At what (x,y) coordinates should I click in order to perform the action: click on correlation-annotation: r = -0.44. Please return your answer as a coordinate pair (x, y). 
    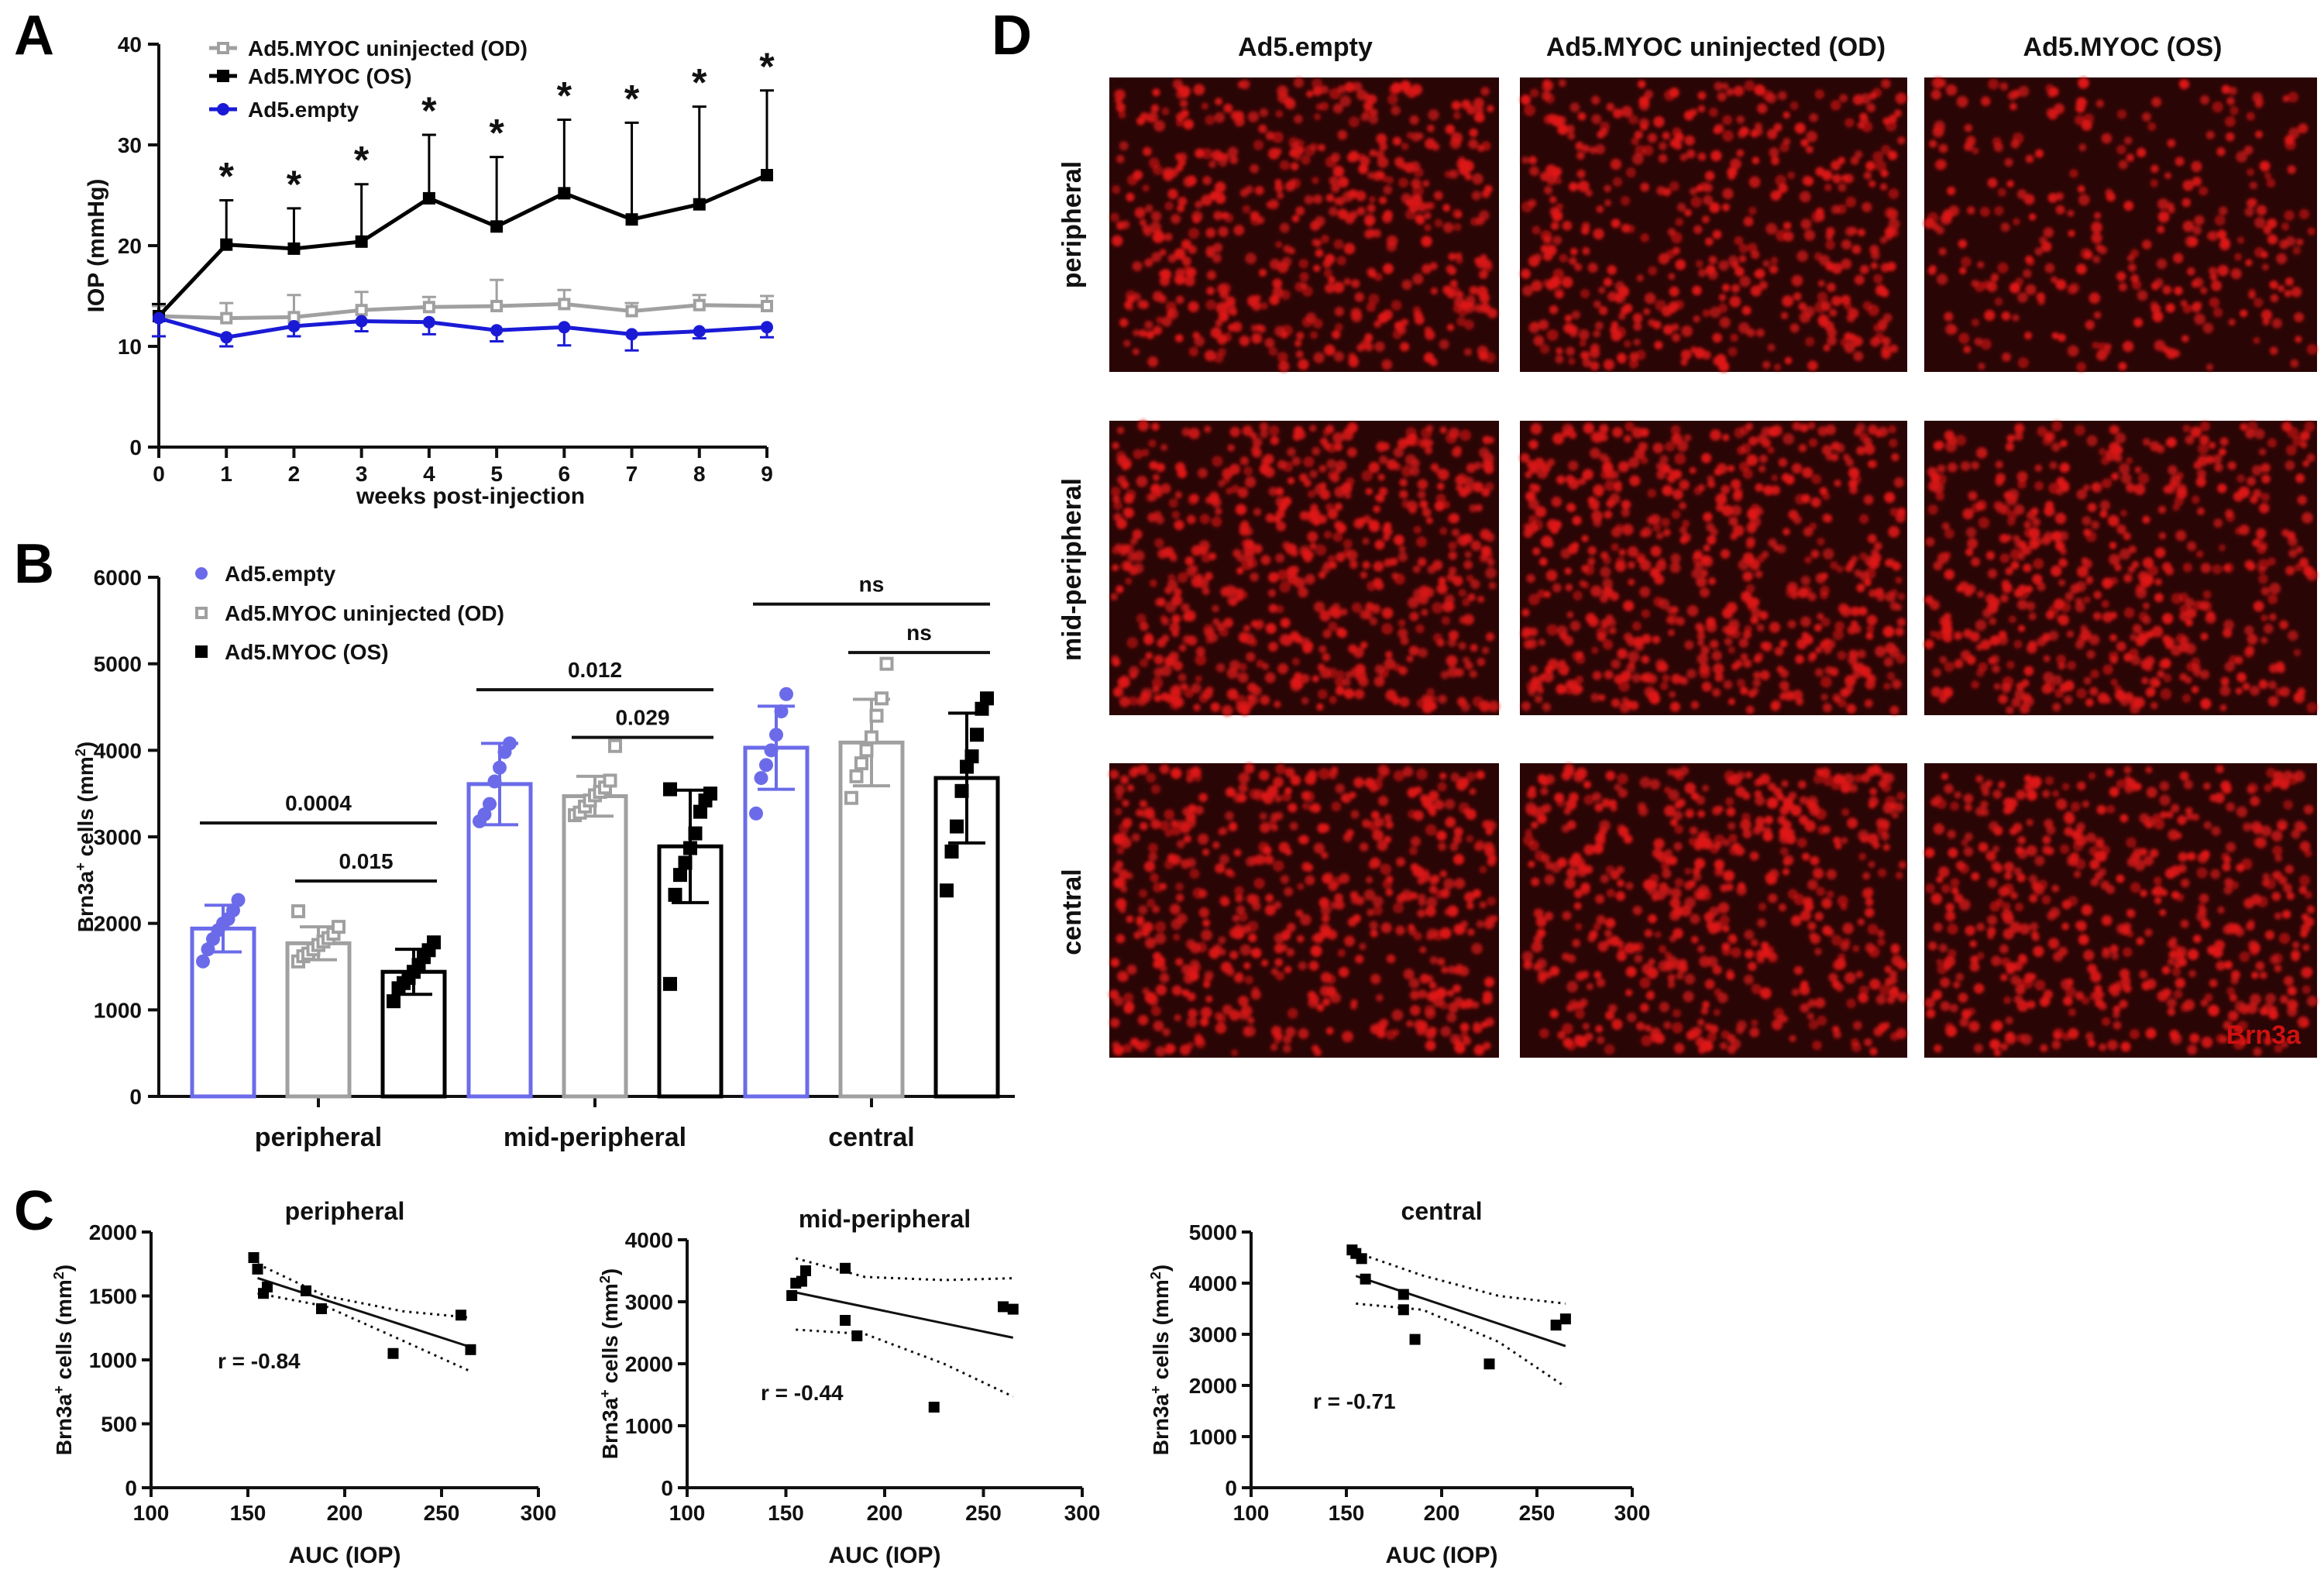
    Looking at the image, I should click on (802, 1393).